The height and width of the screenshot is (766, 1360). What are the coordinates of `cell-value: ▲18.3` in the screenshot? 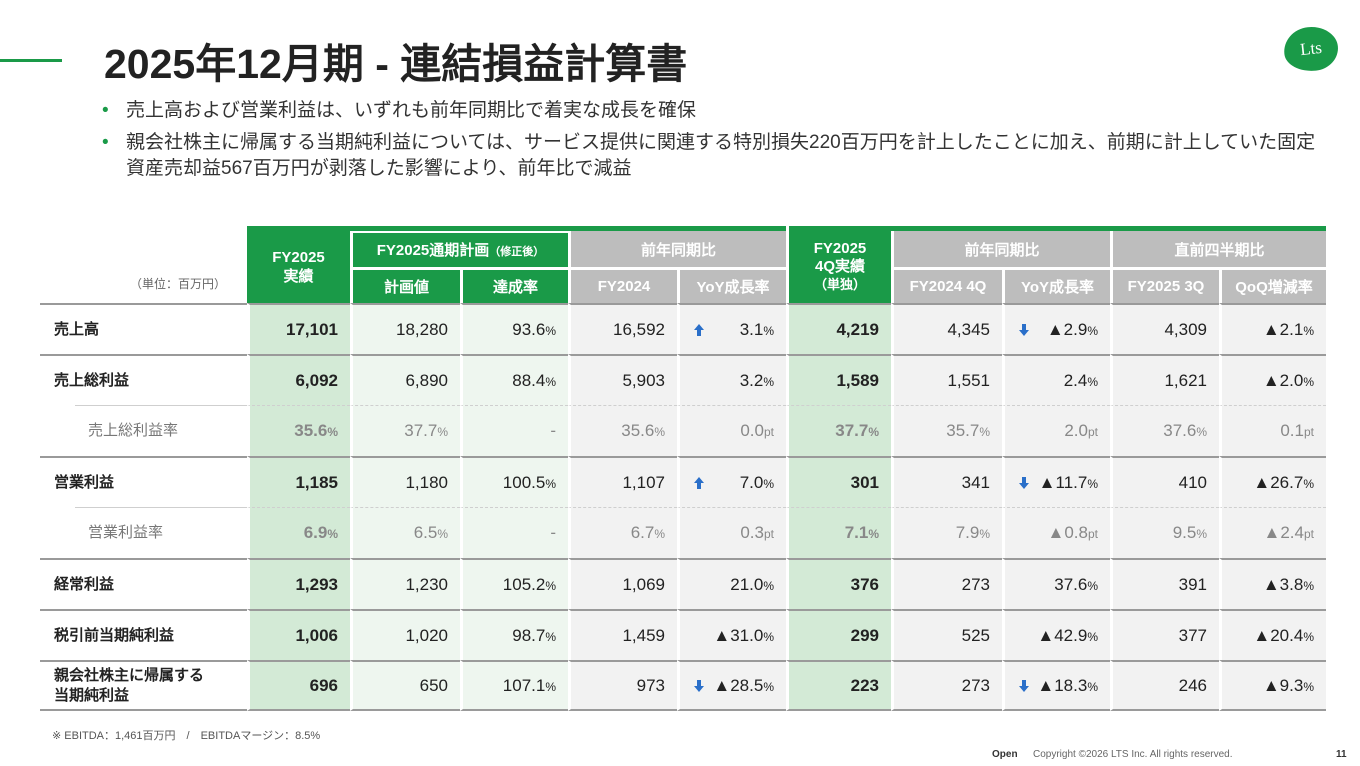 It's located at (1062, 685).